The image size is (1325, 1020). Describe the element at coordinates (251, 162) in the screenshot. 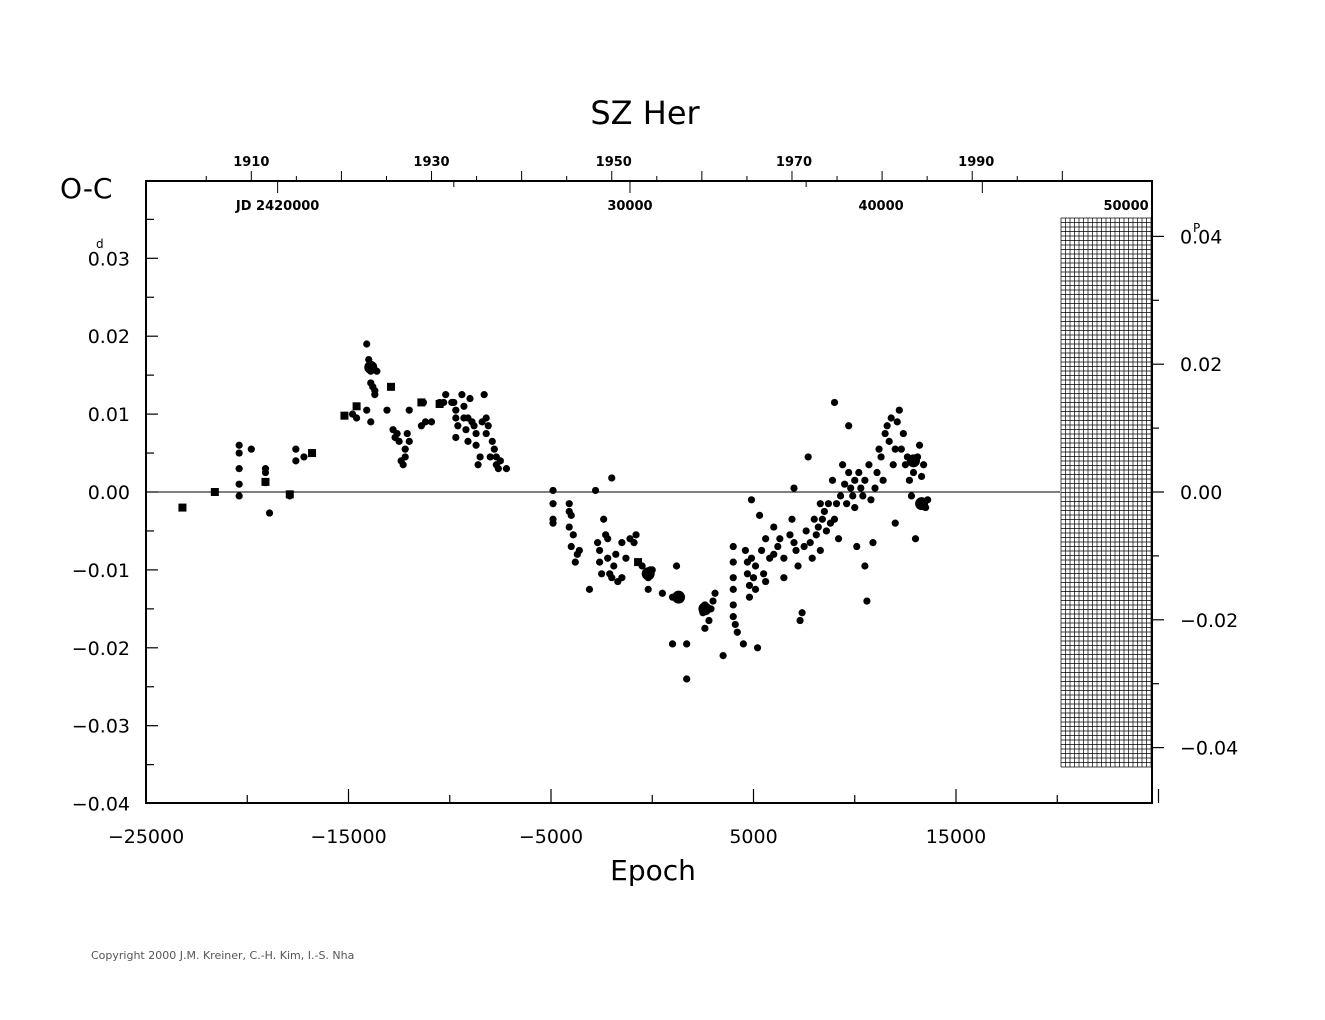

I see `year-tick-label: 1910` at that location.